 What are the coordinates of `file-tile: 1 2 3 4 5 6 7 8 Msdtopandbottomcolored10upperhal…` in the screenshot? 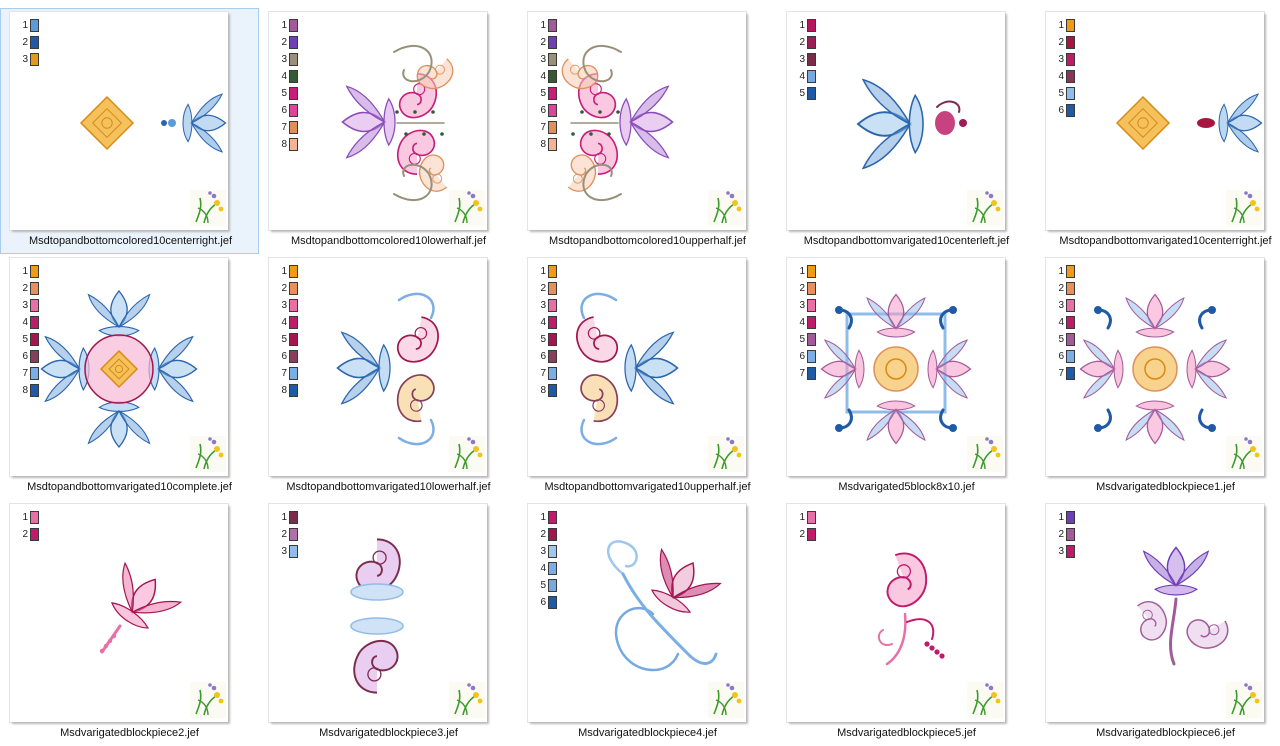 It's located at (647, 131).